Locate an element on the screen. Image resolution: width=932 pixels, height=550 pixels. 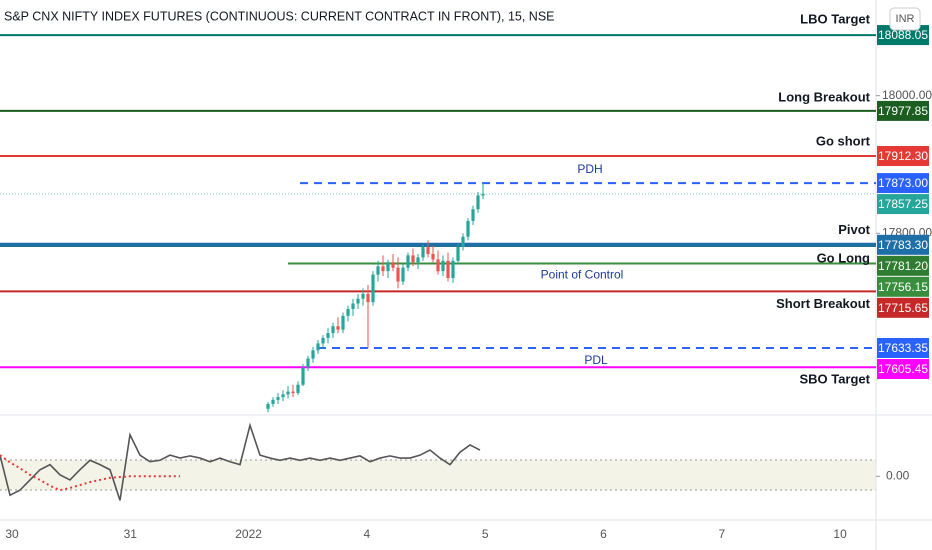
price-badge-label: 17756.15 is located at coordinates (903, 287).